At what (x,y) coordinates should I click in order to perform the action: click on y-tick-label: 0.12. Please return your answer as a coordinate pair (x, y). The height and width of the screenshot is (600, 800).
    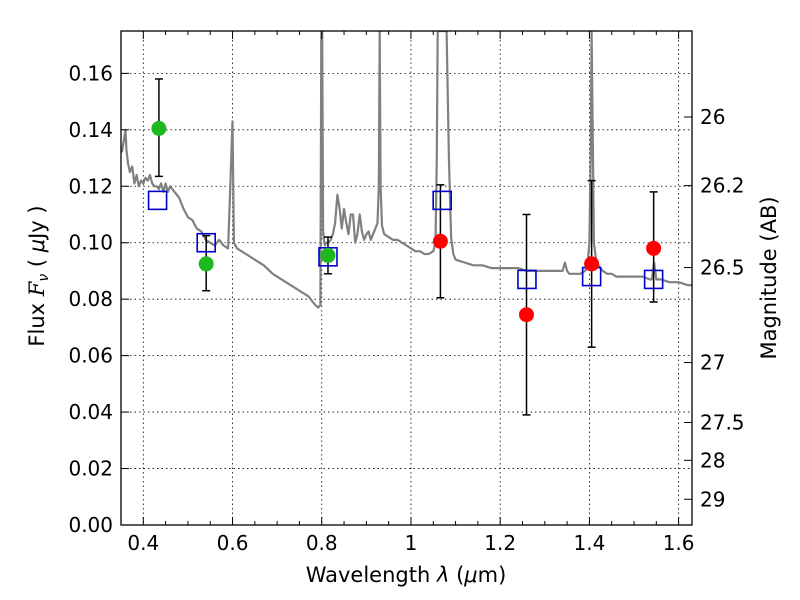
    Looking at the image, I should click on (90, 186).